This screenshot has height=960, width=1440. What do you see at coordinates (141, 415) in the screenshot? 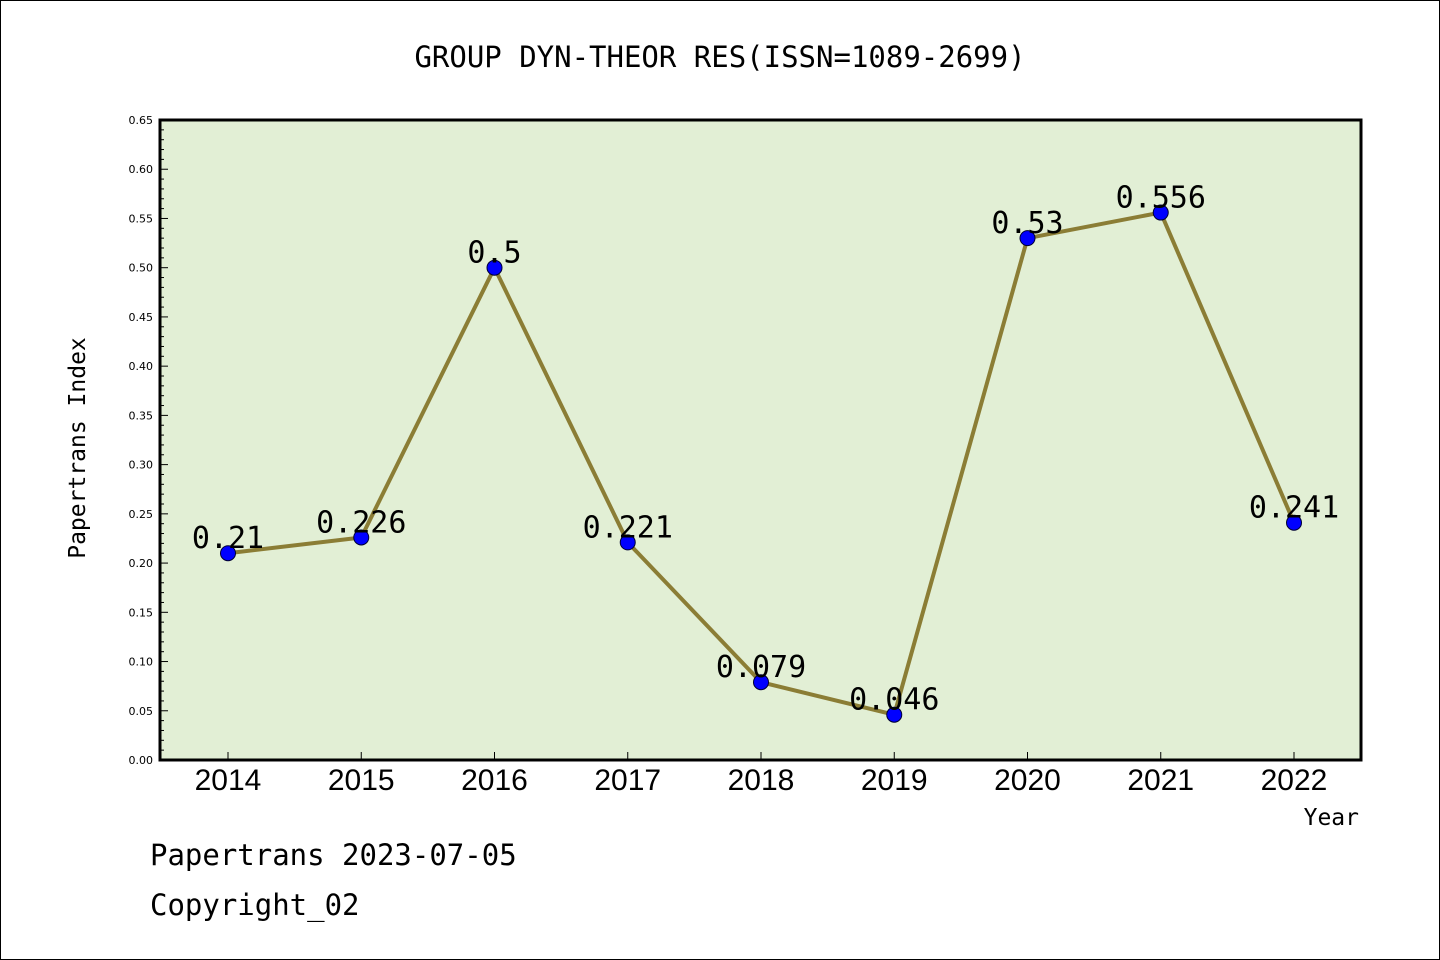
I see `y-tick-label: 0.35` at bounding box center [141, 415].